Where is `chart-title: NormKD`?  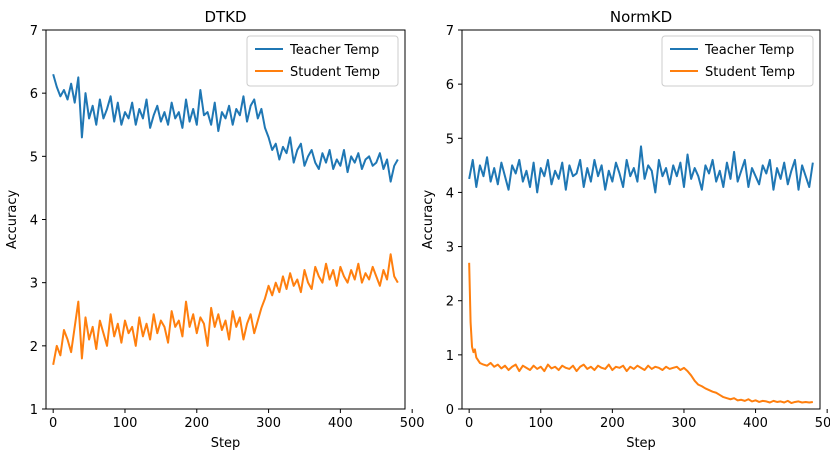
chart-title: NormKD is located at coordinates (641, 17).